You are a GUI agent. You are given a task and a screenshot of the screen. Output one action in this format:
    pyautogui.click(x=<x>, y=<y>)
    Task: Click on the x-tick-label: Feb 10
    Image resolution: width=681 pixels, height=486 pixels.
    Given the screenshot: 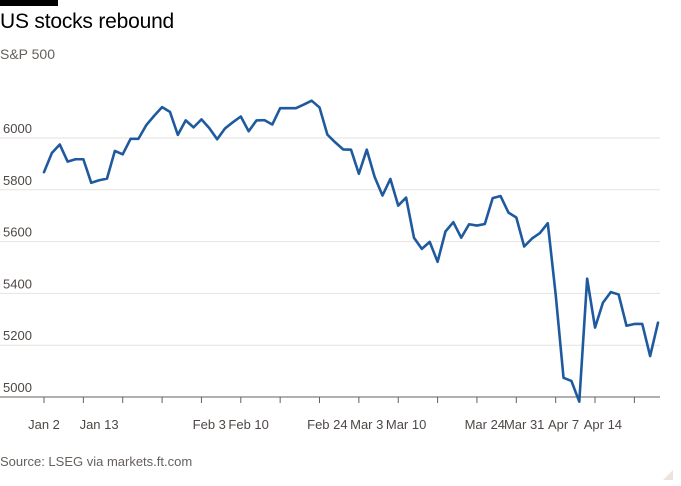 What is the action you would take?
    pyautogui.click(x=248, y=424)
    